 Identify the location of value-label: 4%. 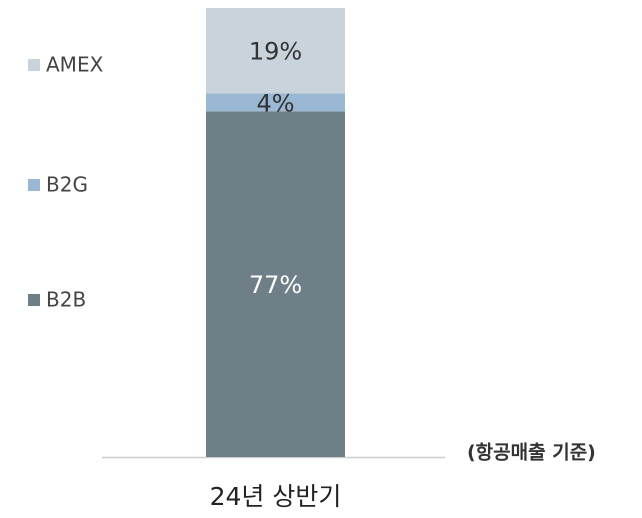
(275, 103).